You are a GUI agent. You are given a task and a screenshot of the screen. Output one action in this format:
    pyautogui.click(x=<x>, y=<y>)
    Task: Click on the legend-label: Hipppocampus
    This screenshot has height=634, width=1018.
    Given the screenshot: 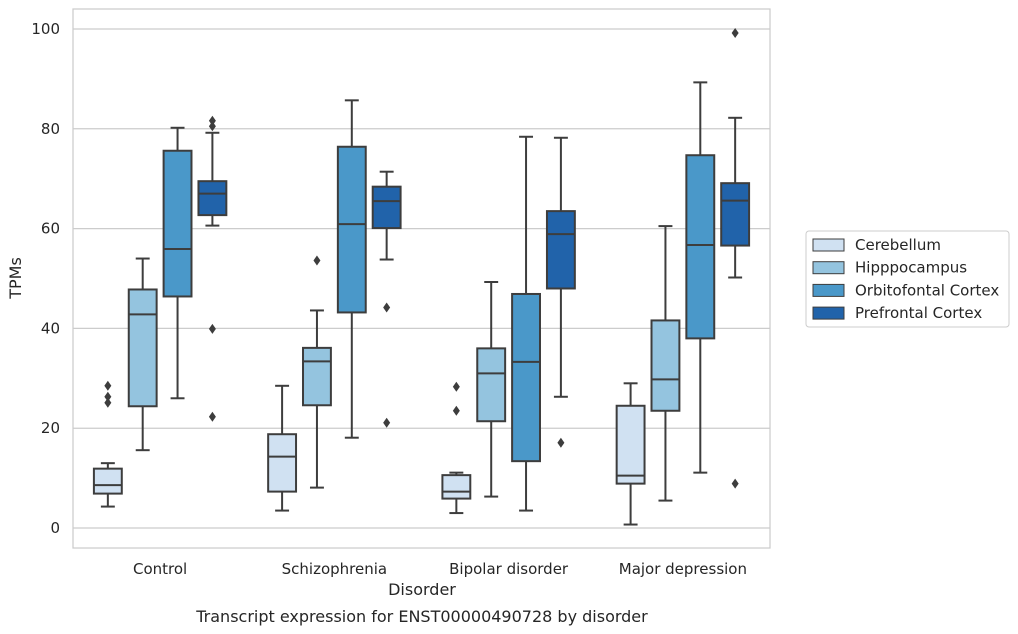 What is the action you would take?
    pyautogui.click(x=911, y=268)
    